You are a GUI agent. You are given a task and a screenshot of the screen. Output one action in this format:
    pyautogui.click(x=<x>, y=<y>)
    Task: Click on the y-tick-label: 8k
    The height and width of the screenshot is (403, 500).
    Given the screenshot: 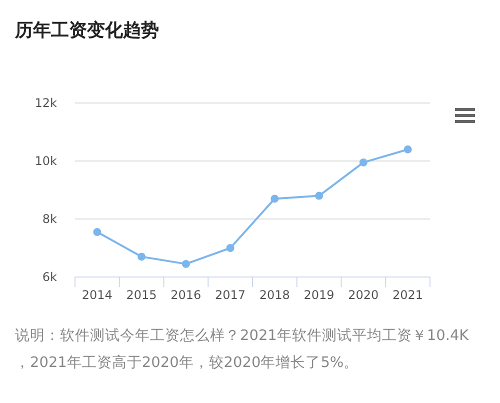 What is the action you would take?
    pyautogui.click(x=50, y=219)
    